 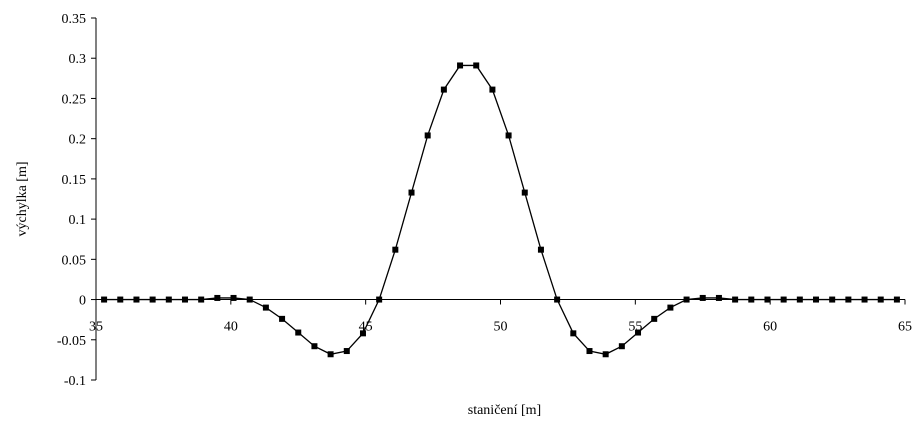 I want to click on x-tick-label: 55, so click(x=635, y=327).